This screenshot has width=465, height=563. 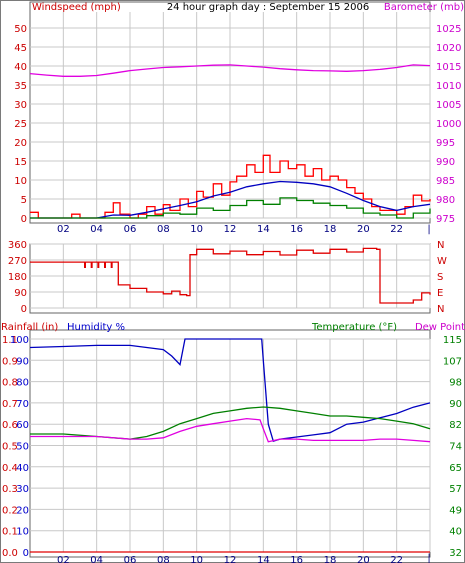 What do you see at coordinates (19, 340) in the screenshot?
I see `y-tick-label-humidity: 100` at bounding box center [19, 340].